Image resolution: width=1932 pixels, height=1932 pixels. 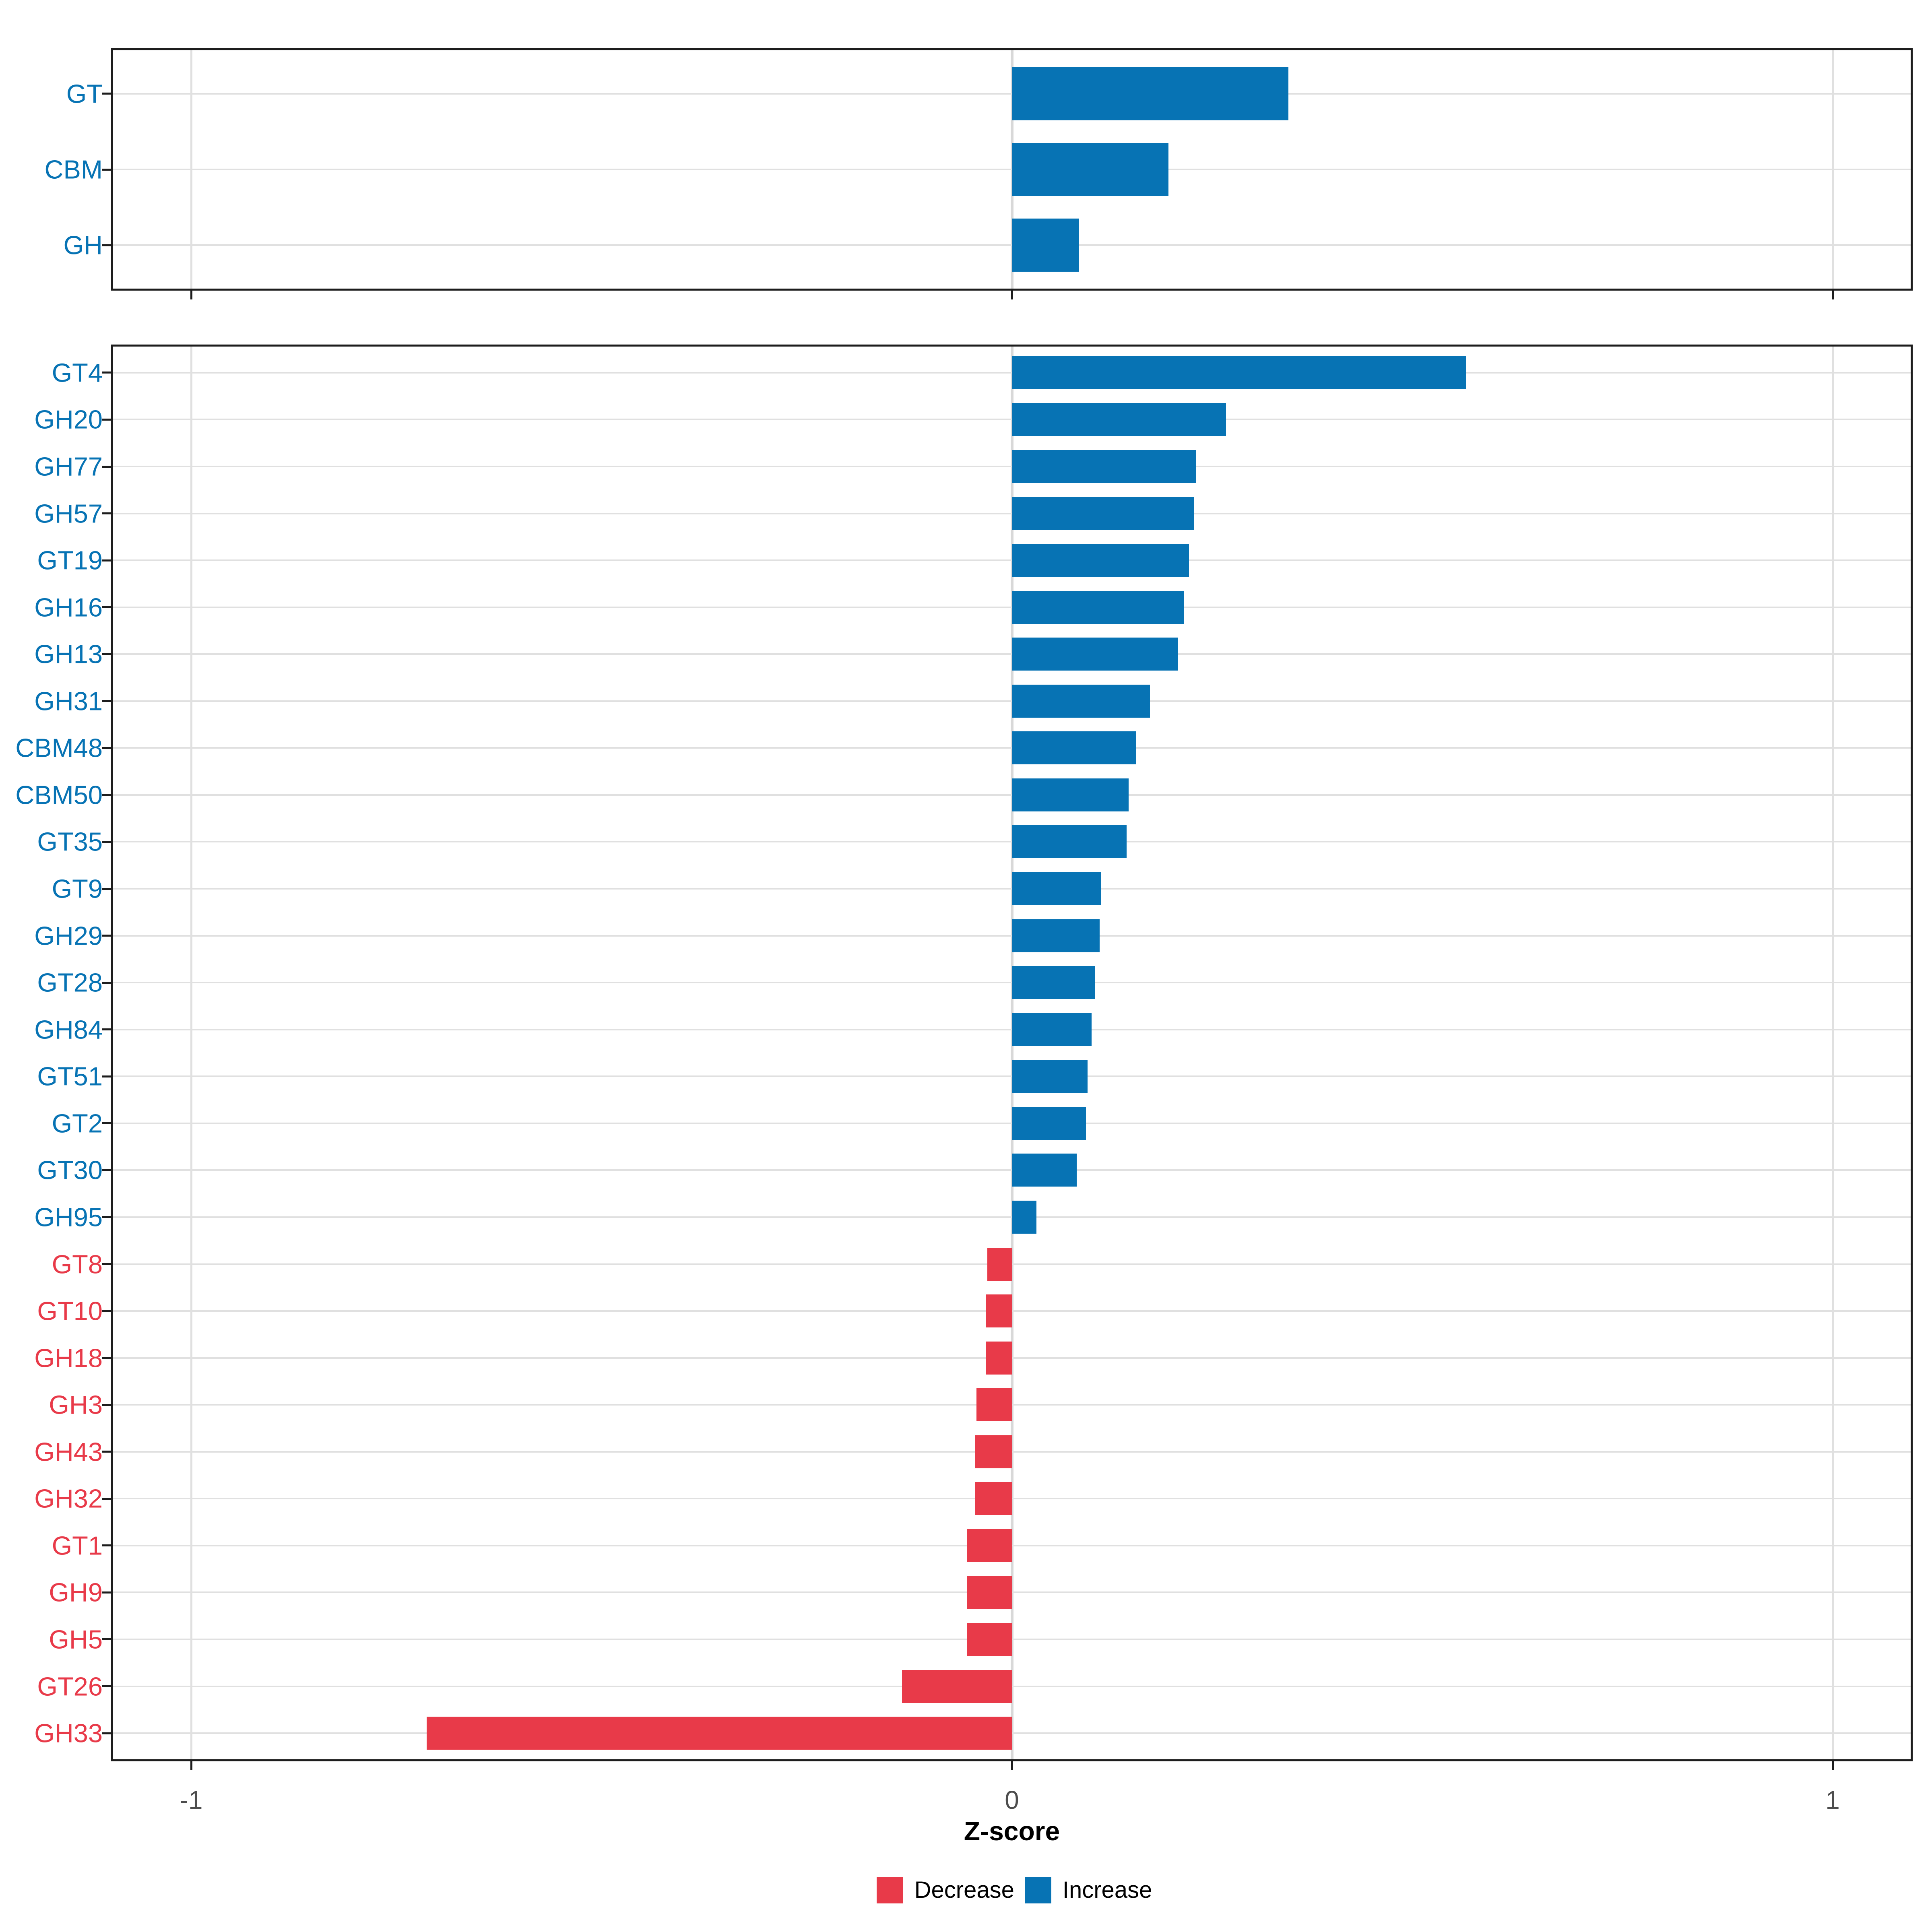 I want to click on bar-GH13, so click(x=1095, y=654).